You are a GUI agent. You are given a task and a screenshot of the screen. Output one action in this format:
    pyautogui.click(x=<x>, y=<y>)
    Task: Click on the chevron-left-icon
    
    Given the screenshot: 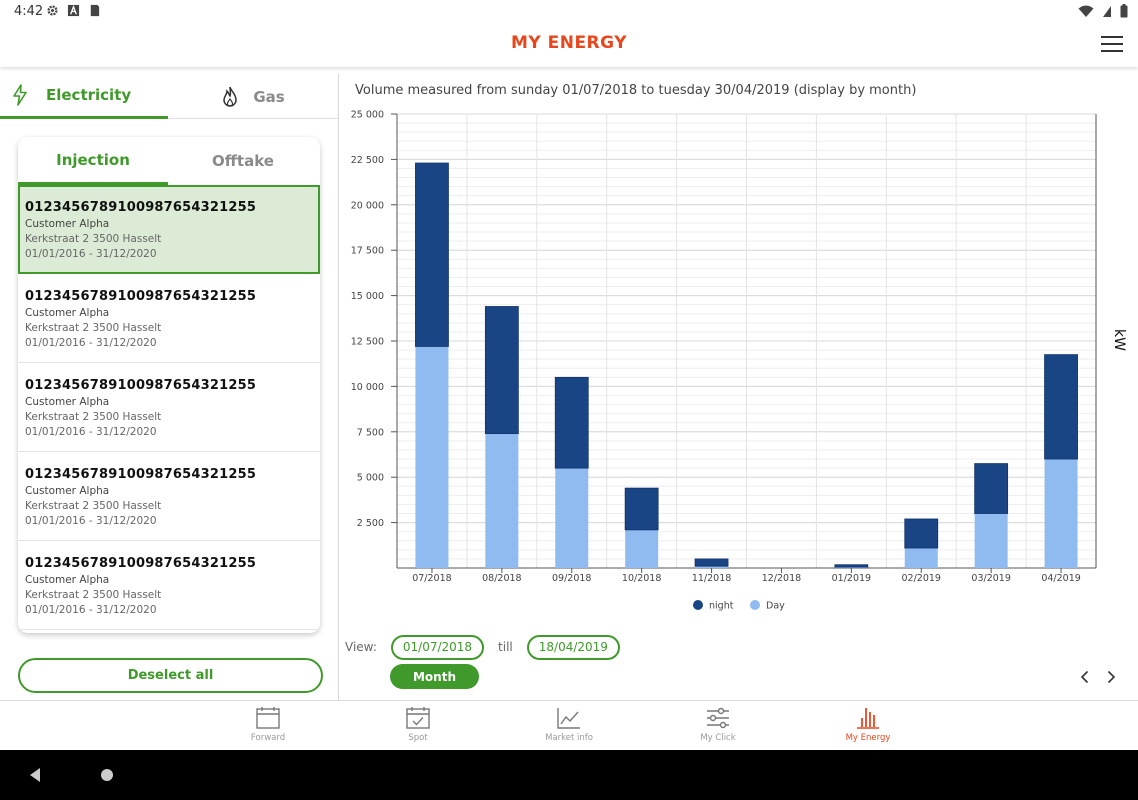 What is the action you would take?
    pyautogui.click(x=1085, y=677)
    